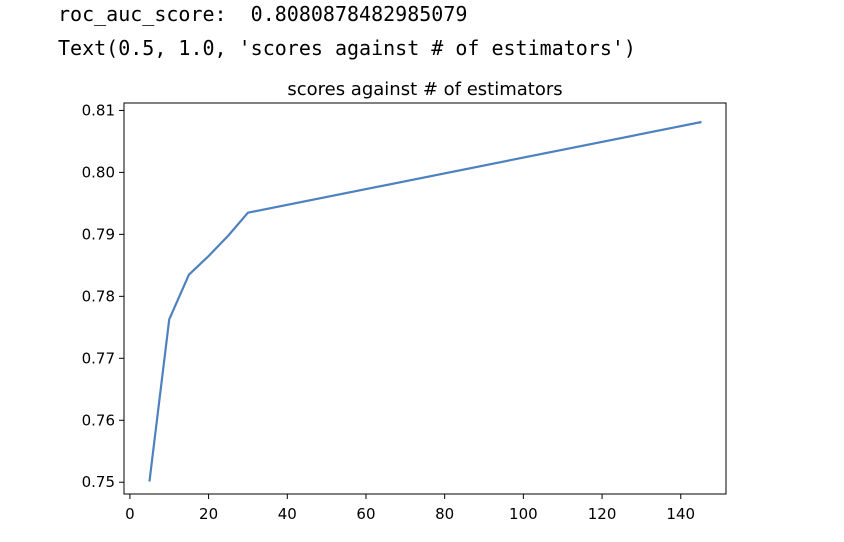 The image size is (844, 542). Describe the element at coordinates (98, 296) in the screenshot. I see `y-tick-label: 0.78` at that location.